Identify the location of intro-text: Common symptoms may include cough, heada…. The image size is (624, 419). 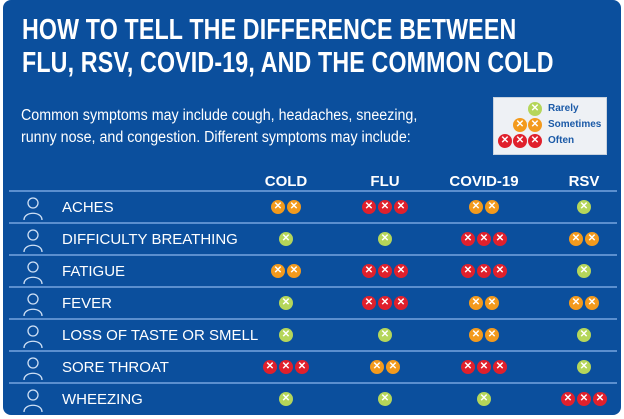
(232, 127).